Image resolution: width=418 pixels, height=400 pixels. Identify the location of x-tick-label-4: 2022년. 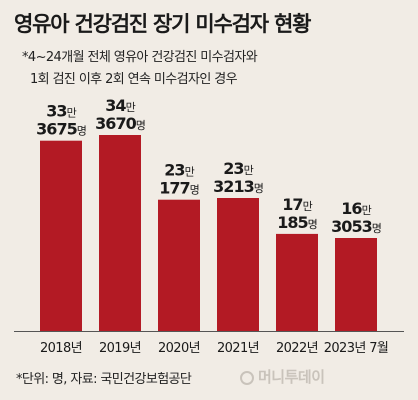
(297, 348).